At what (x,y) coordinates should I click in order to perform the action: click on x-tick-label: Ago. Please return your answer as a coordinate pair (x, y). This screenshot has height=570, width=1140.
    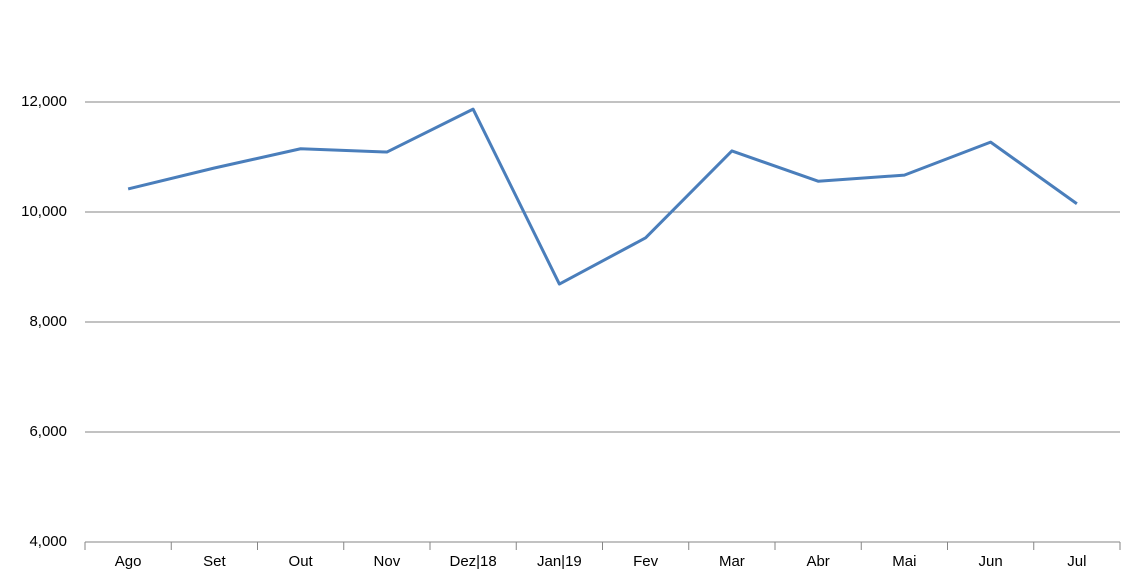
    Looking at the image, I should click on (128, 561).